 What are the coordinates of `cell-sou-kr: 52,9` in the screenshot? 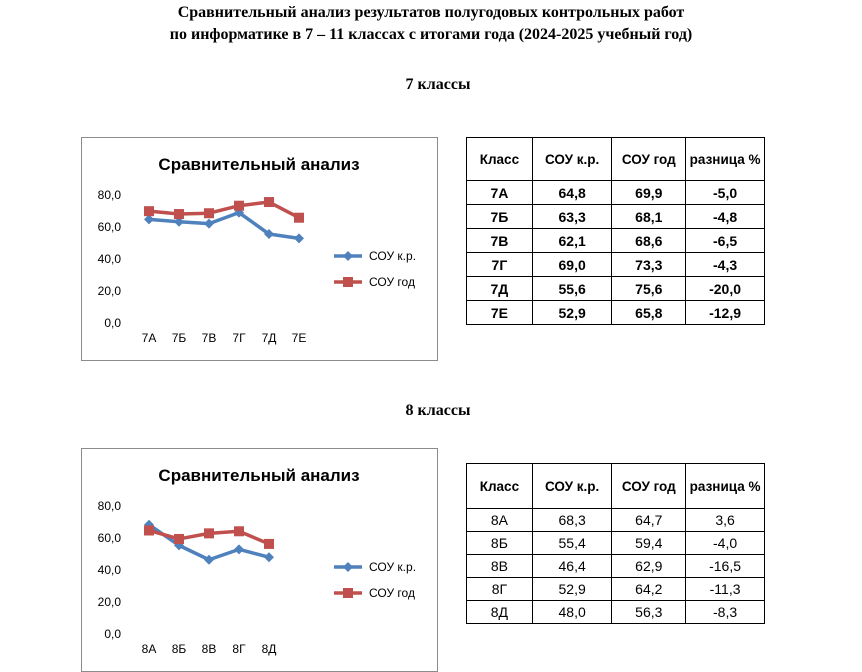 It's located at (572, 589).